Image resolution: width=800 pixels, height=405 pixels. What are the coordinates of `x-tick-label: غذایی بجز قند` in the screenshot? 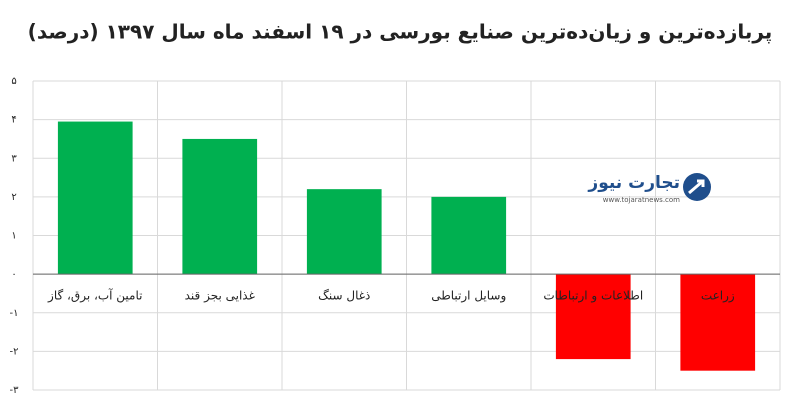 It's located at (220, 296).